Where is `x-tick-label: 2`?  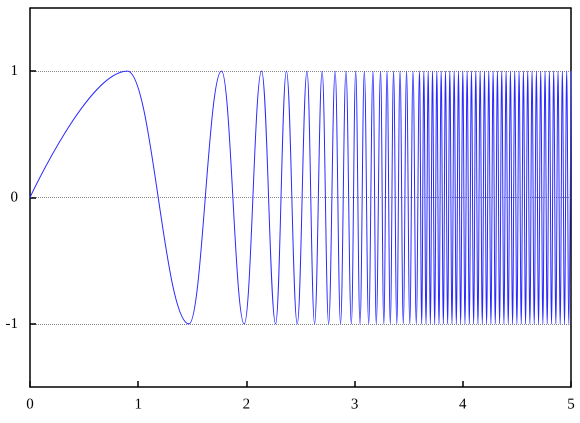
x-tick-label: 2 is located at coordinates (246, 404).